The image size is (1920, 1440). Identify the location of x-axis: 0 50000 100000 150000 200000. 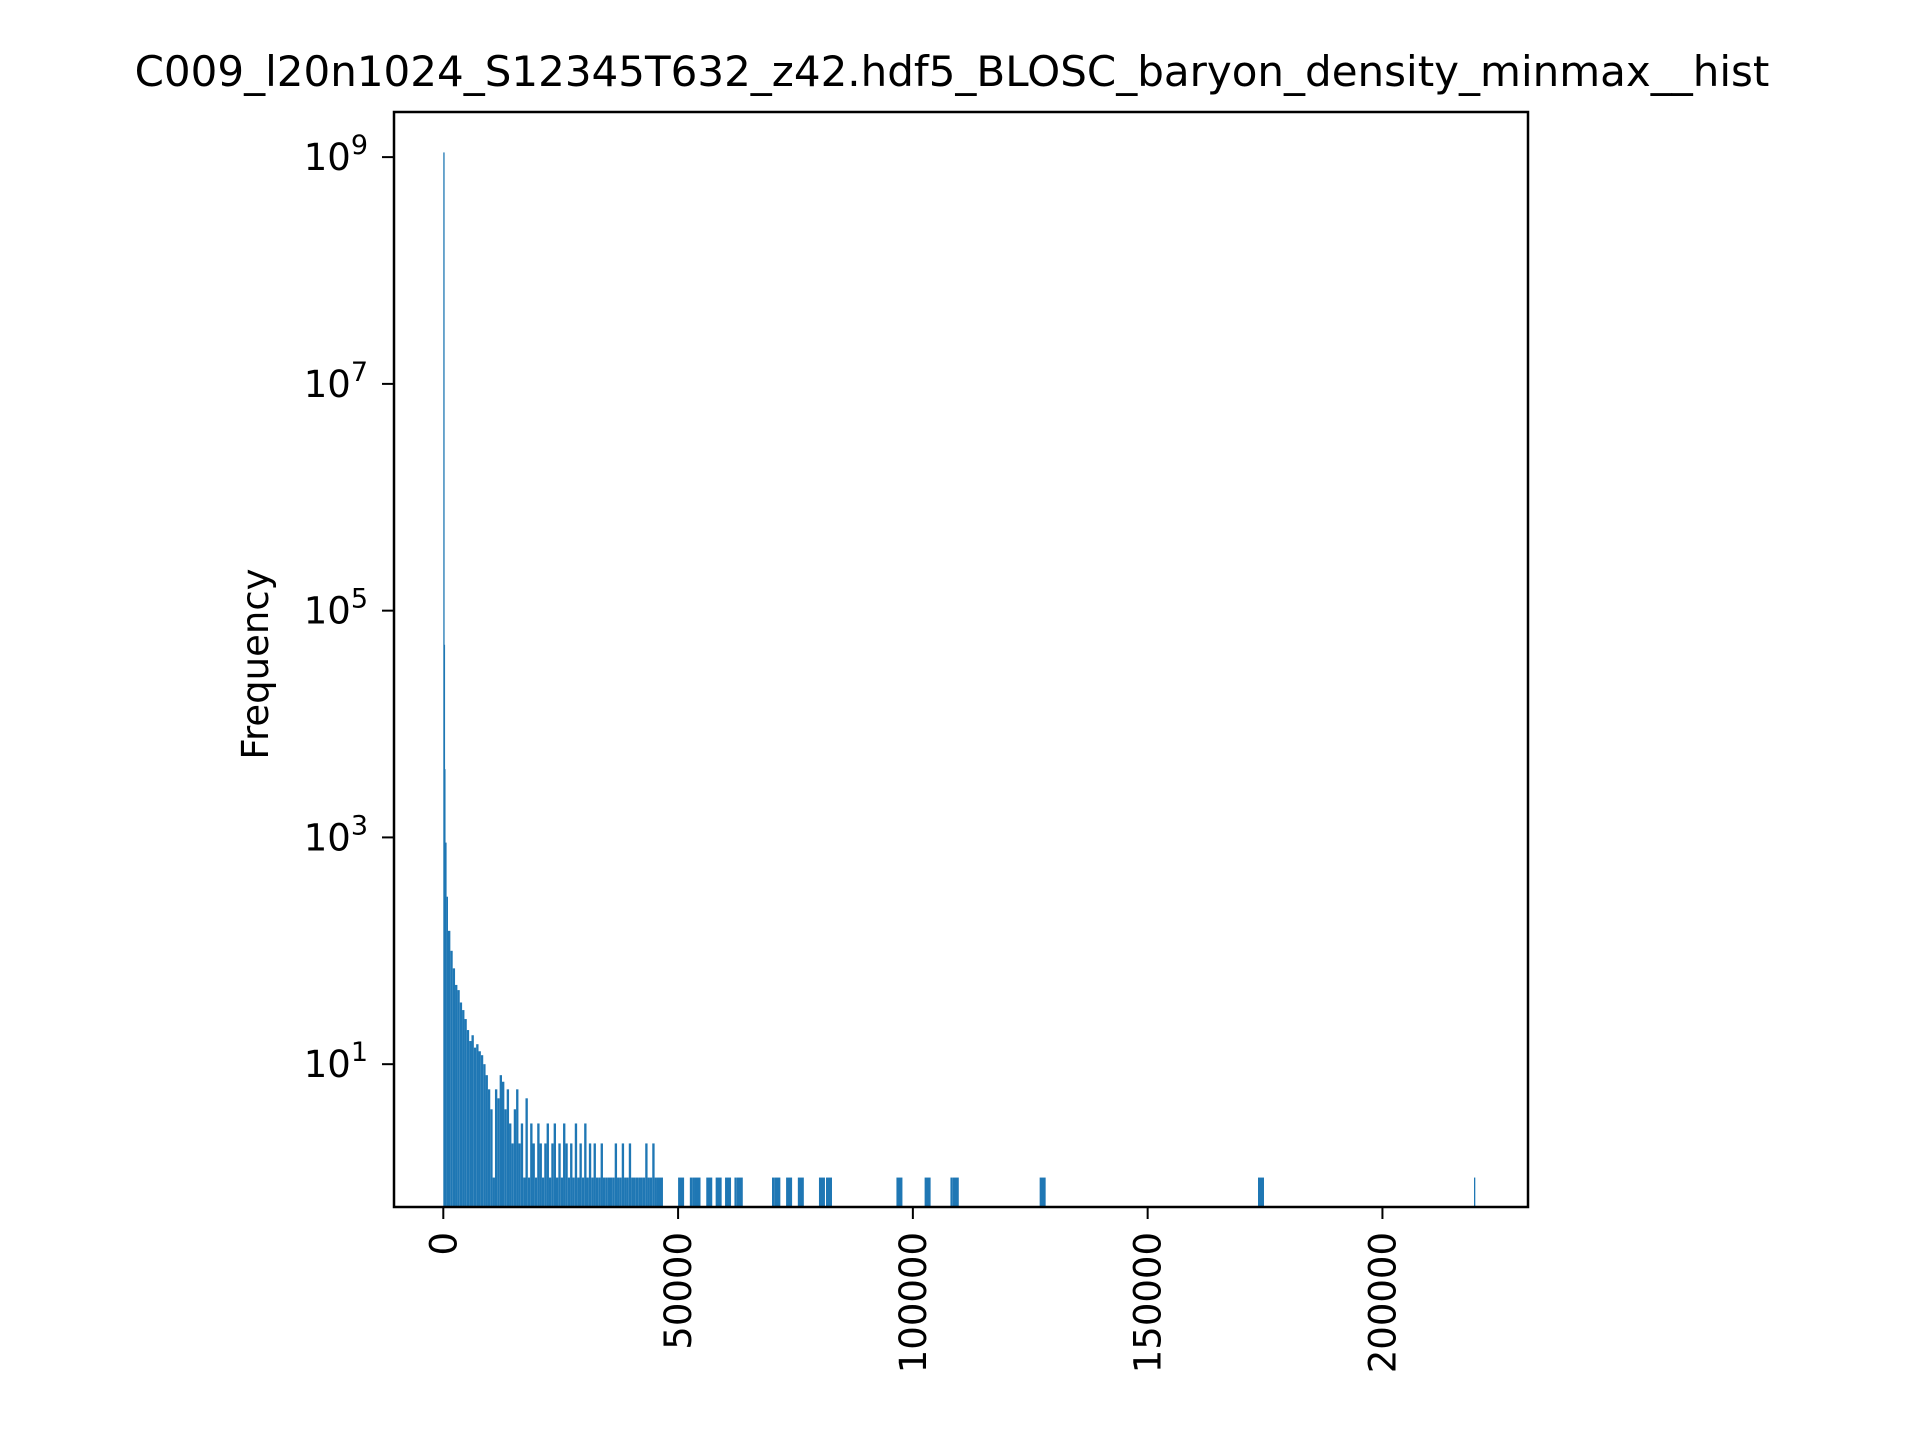
(913, 1290).